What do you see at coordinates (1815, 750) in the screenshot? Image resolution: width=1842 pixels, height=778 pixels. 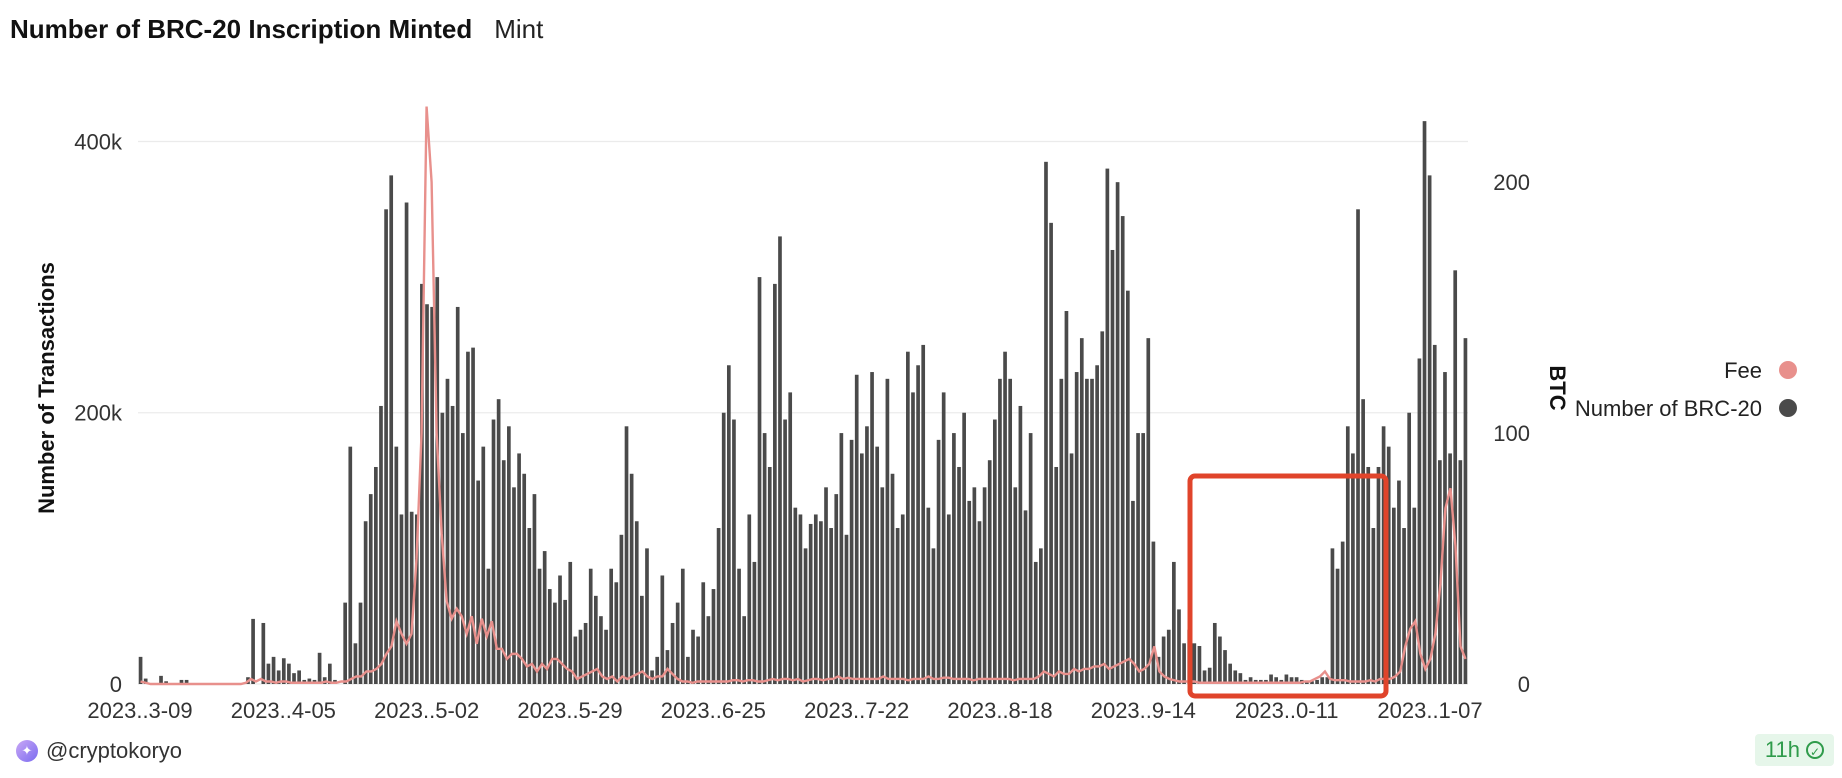 I see `check-circle-icon: ✓` at bounding box center [1815, 750].